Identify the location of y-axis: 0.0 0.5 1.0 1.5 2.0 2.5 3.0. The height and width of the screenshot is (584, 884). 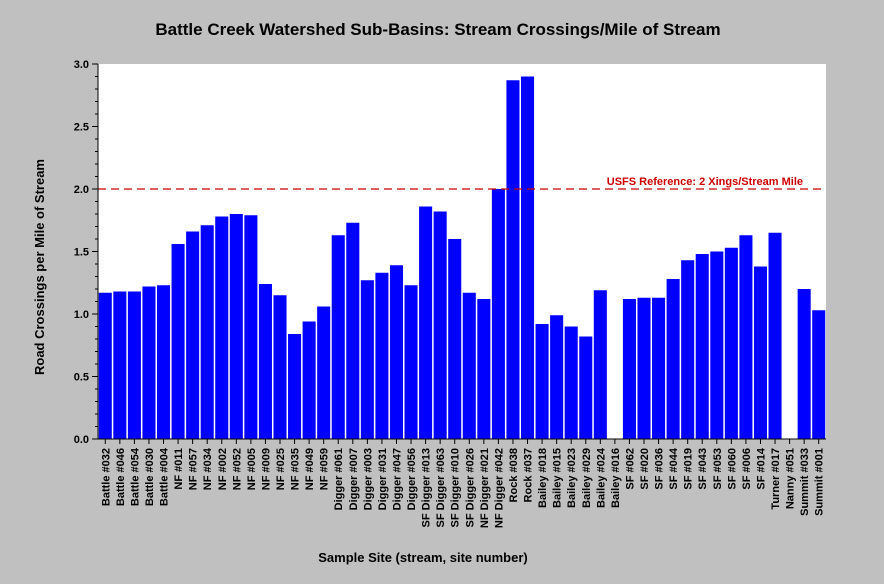
(86, 252).